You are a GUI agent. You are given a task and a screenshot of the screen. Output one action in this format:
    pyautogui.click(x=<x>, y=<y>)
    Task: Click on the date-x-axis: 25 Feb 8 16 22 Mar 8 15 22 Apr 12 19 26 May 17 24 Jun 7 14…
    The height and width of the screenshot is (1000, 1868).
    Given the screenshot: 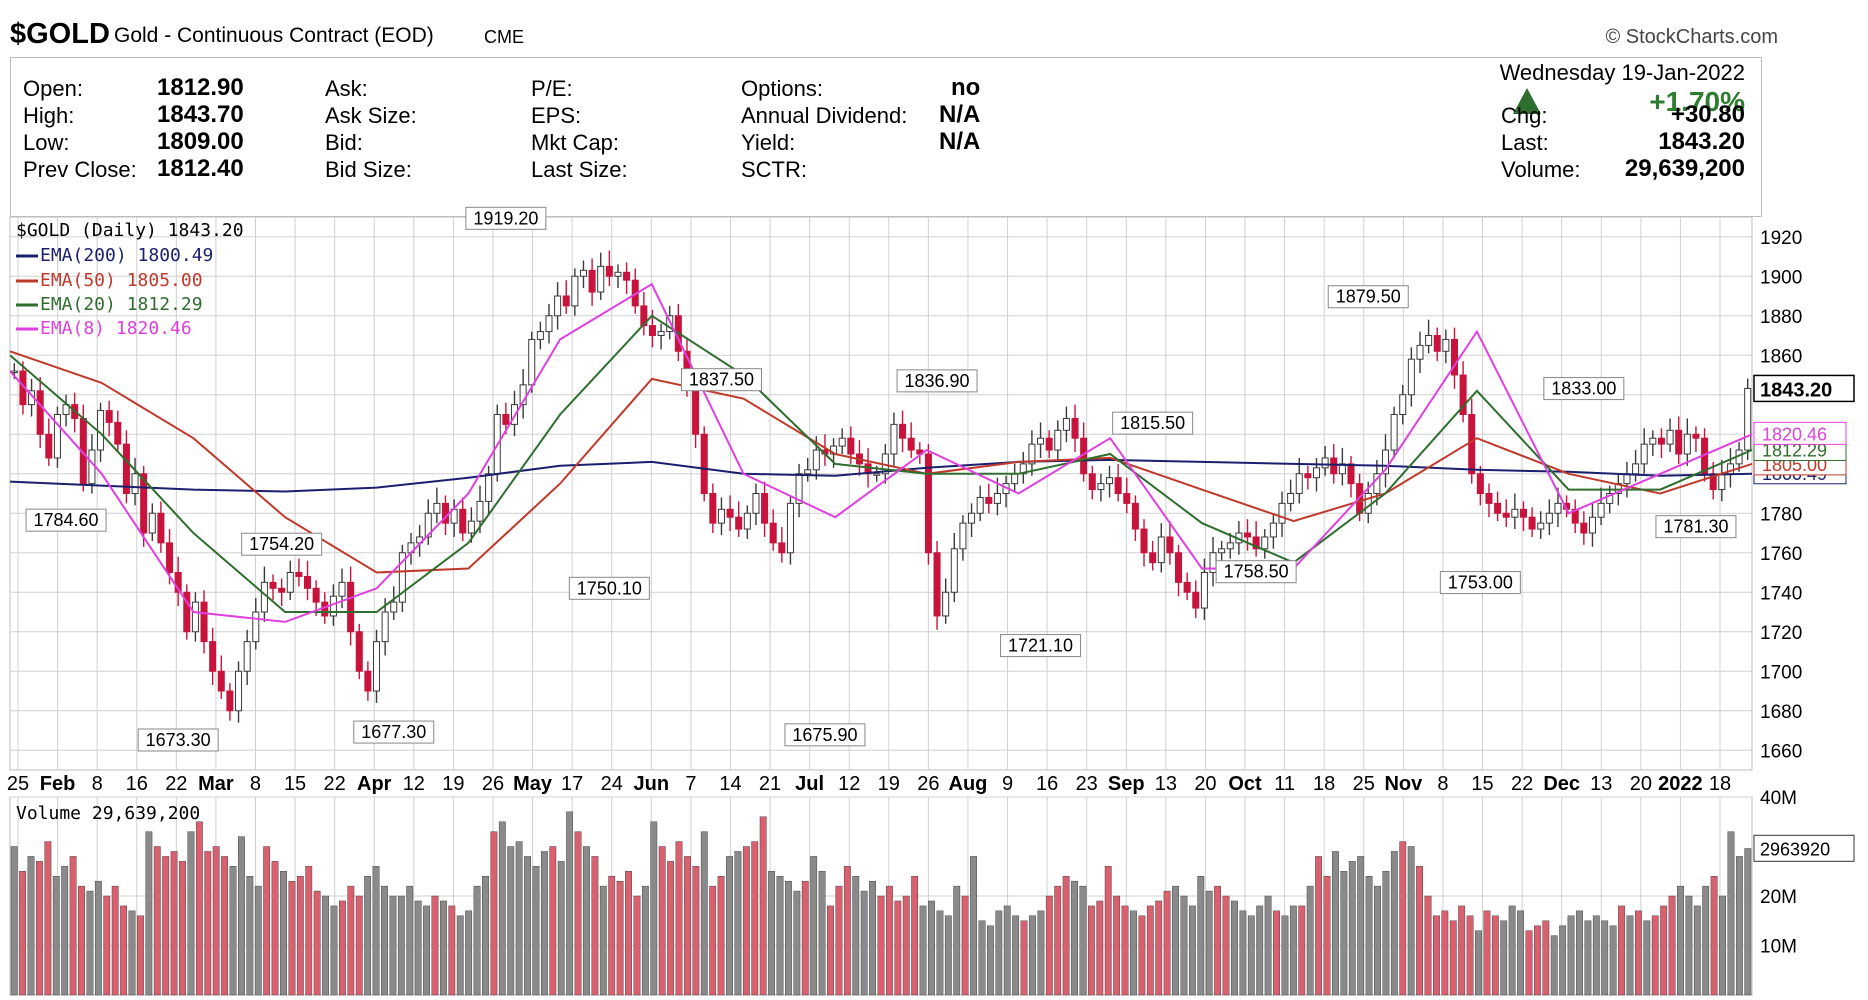 What is the action you would take?
    pyautogui.click(x=869, y=784)
    